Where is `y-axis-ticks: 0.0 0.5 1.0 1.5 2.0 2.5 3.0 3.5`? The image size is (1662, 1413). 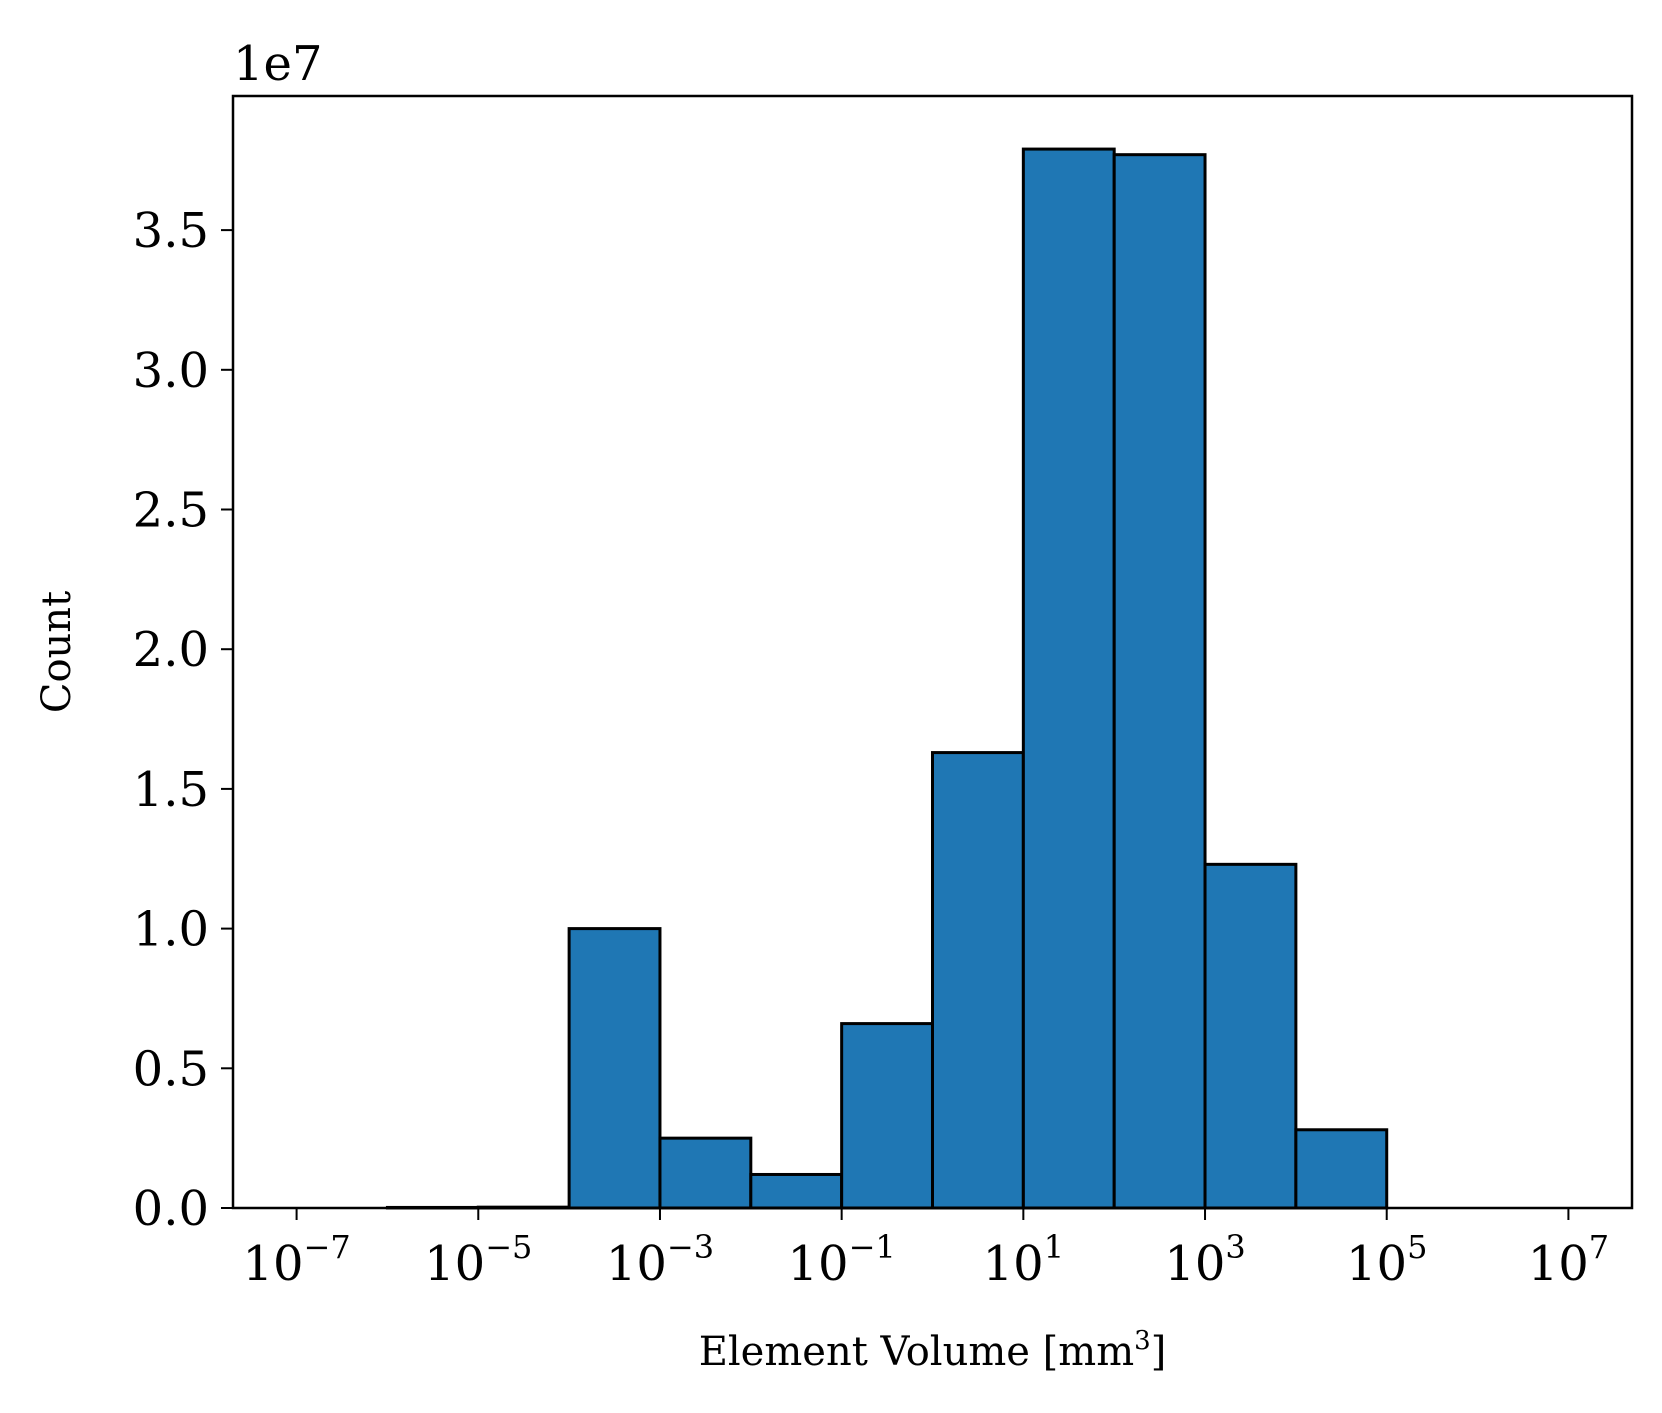
y-axis-ticks: 0.0 0.5 1.0 1.5 2.0 2.5 3.0 3.5 is located at coordinates (183, 720).